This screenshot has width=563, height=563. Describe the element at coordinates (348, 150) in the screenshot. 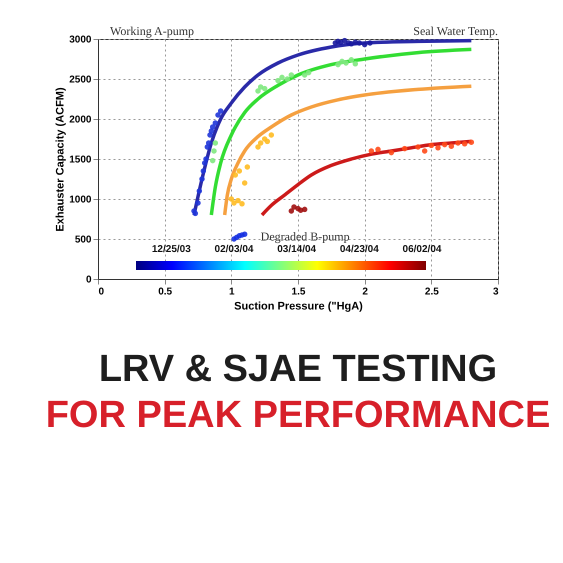

I see `line-series` at that location.